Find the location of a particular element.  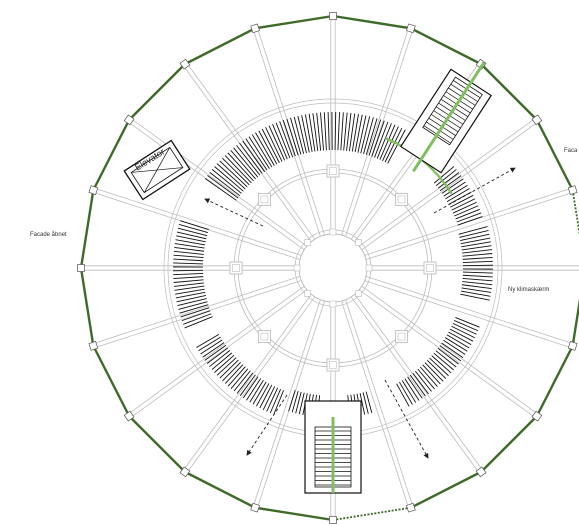

label-facade-opened: Facade åbnet is located at coordinates (48, 235).